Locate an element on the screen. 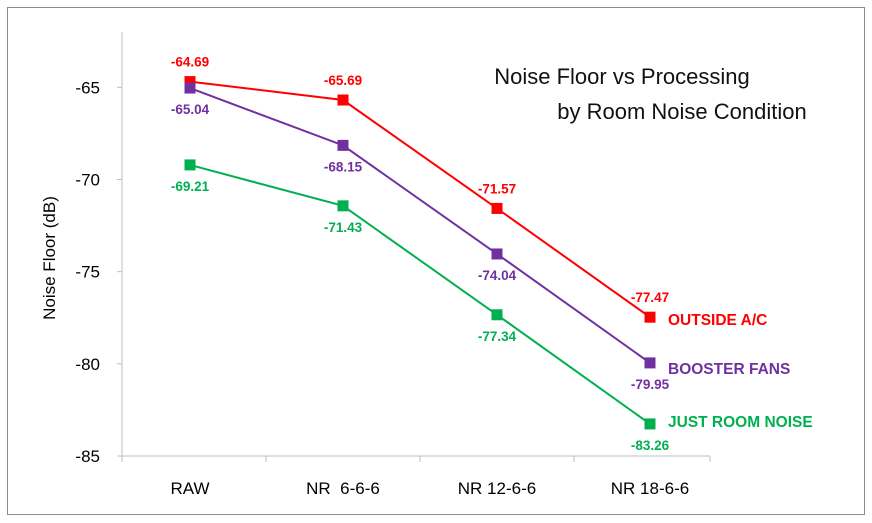 The image size is (872, 523). x-tick-label: NR 6-6-6 is located at coordinates (343, 488).